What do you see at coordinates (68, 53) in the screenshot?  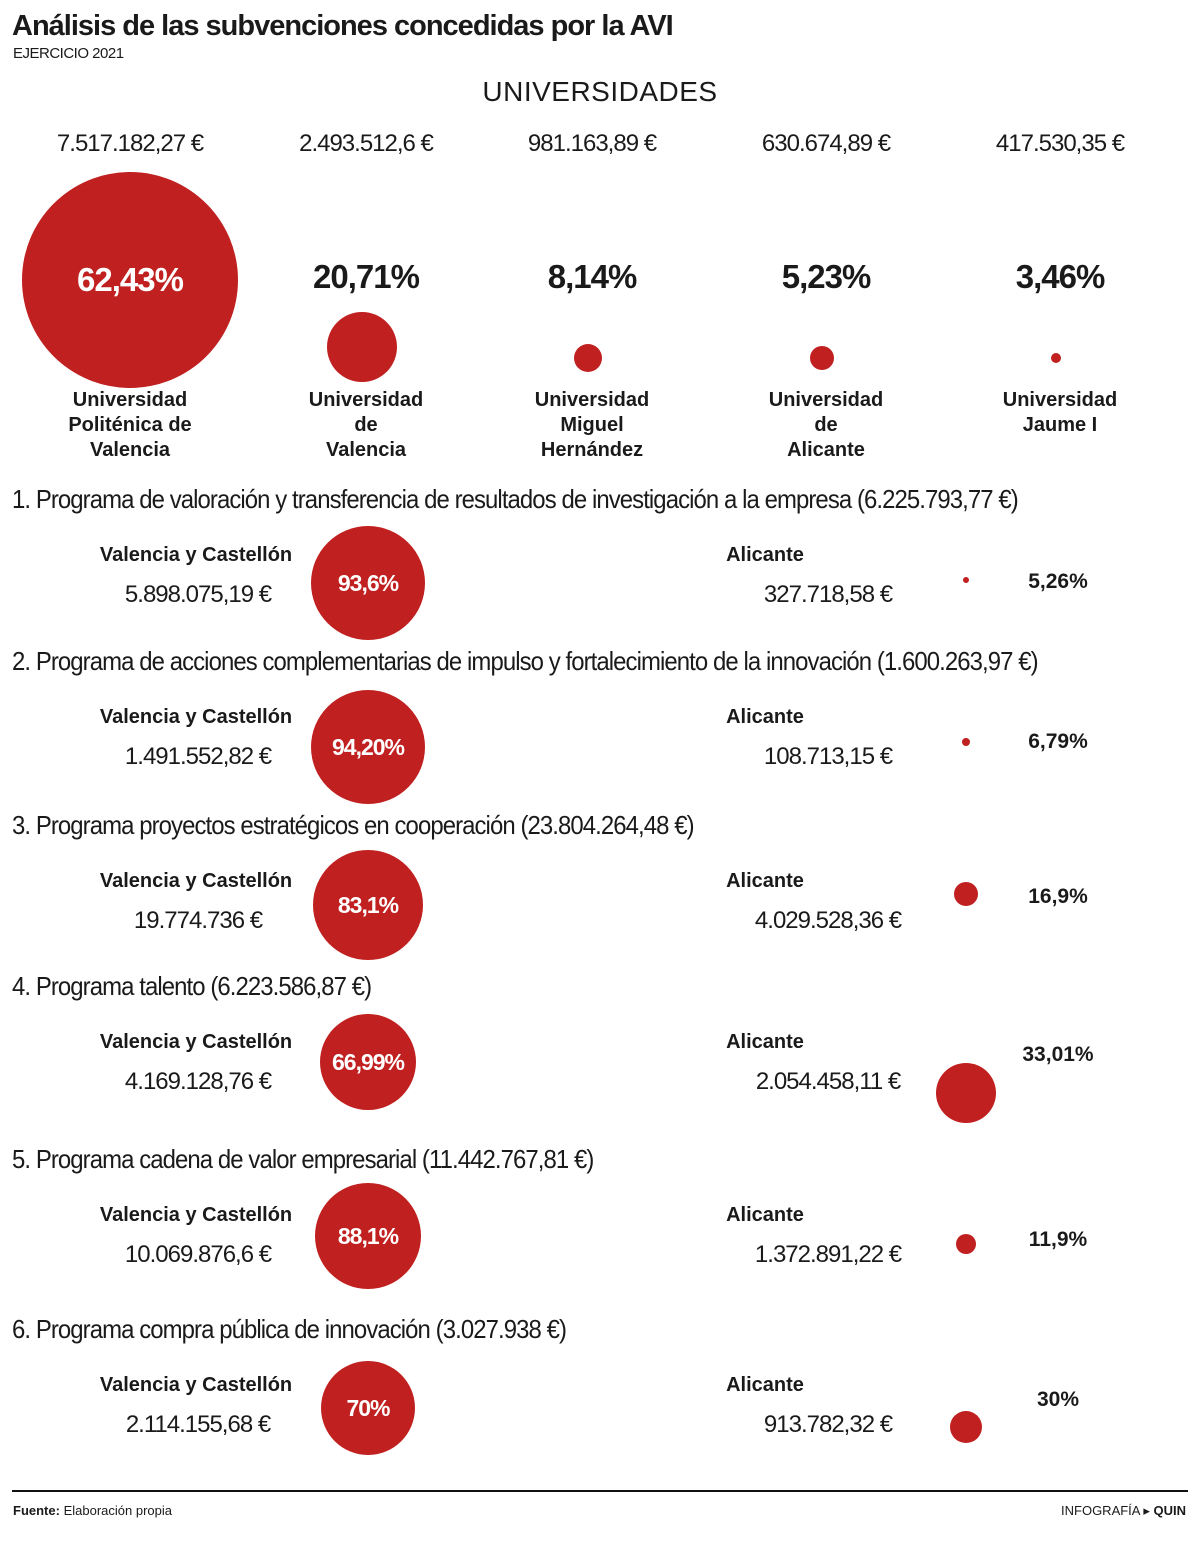 I see `subtitle: EJERCICIO 2021` at bounding box center [68, 53].